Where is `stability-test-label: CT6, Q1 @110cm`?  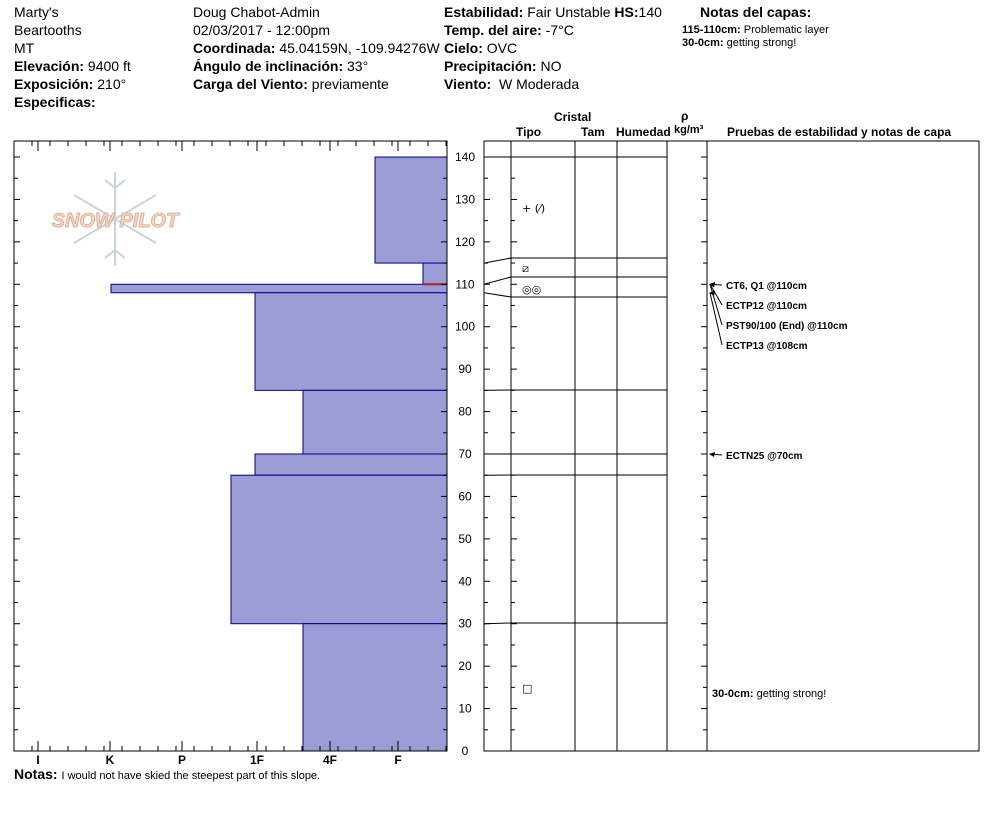 stability-test-label: CT6, Q1 @110cm is located at coordinates (766, 286).